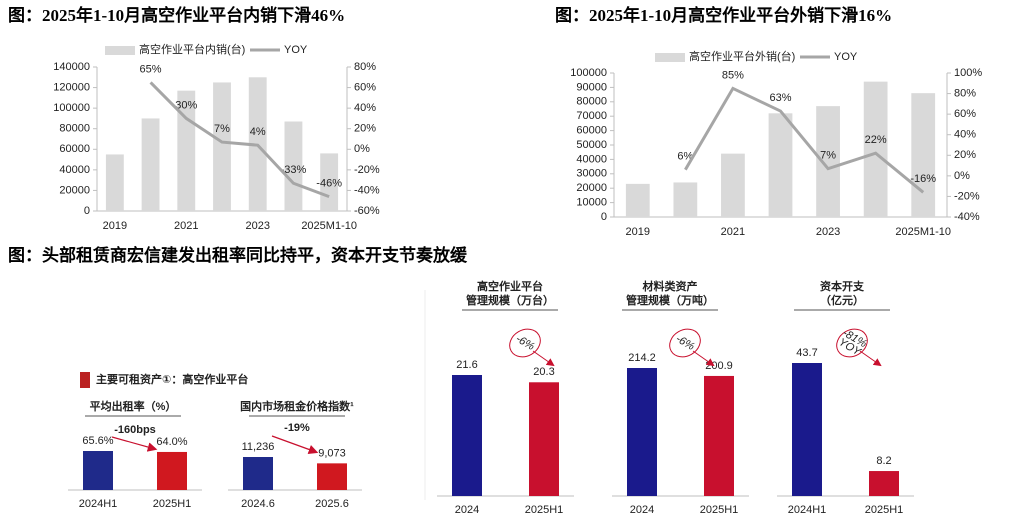  Describe the element at coordinates (186, 105) in the screenshot. I see `data-label: 30%` at that location.